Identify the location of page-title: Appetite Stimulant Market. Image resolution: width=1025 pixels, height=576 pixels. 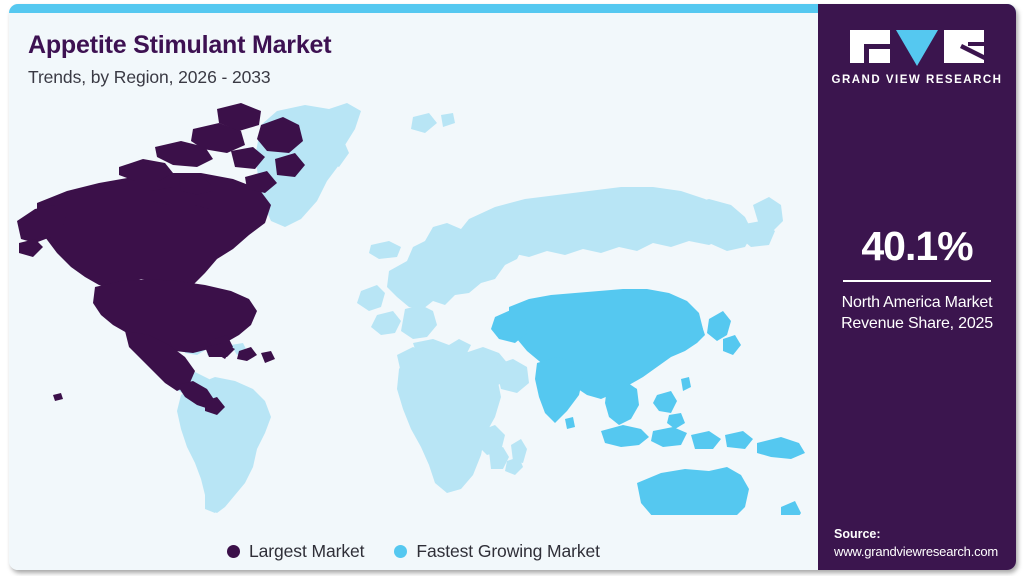
(180, 45).